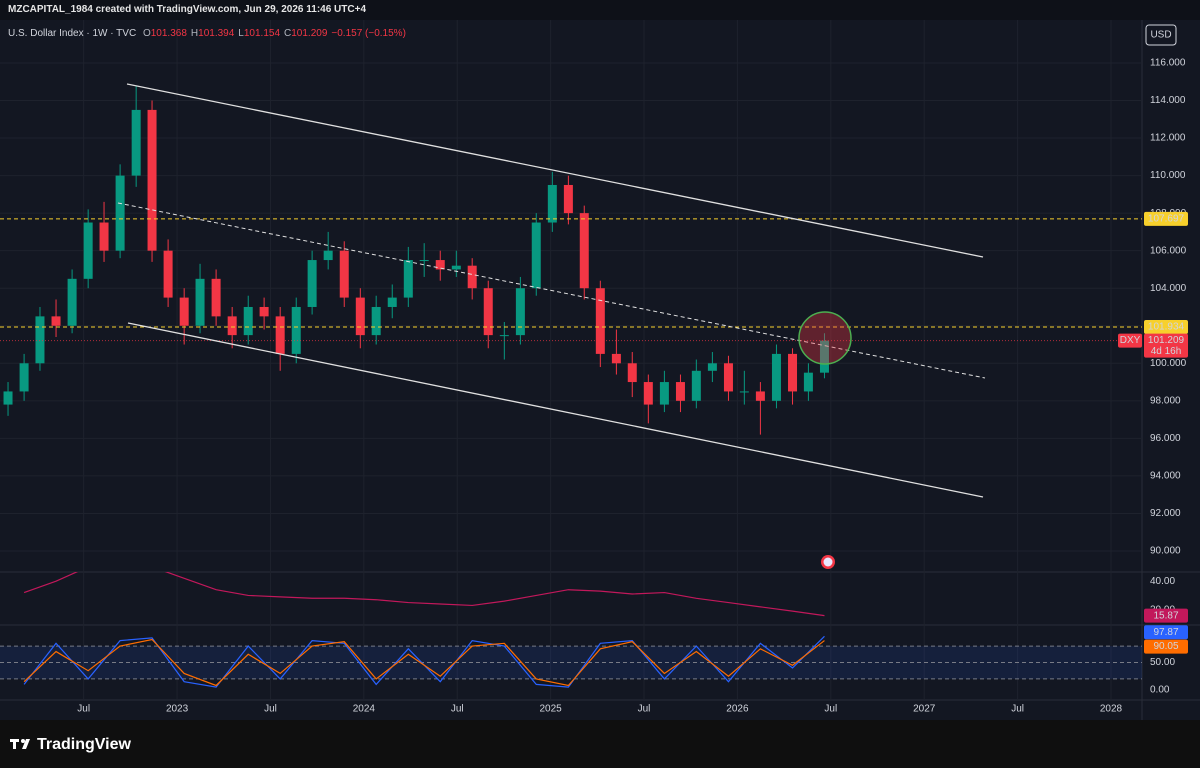 This screenshot has width=1200, height=768. Describe the element at coordinates (262, 33) in the screenshot. I see `ohlc-value: 101.154` at that location.